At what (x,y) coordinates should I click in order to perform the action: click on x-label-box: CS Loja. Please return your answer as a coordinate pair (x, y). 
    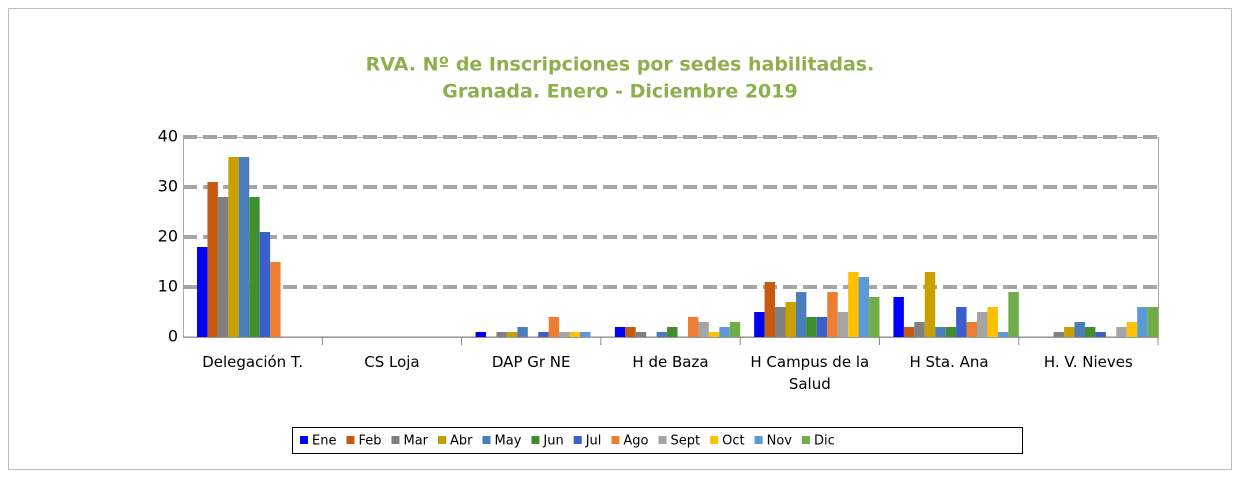
    Looking at the image, I should click on (392, 362).